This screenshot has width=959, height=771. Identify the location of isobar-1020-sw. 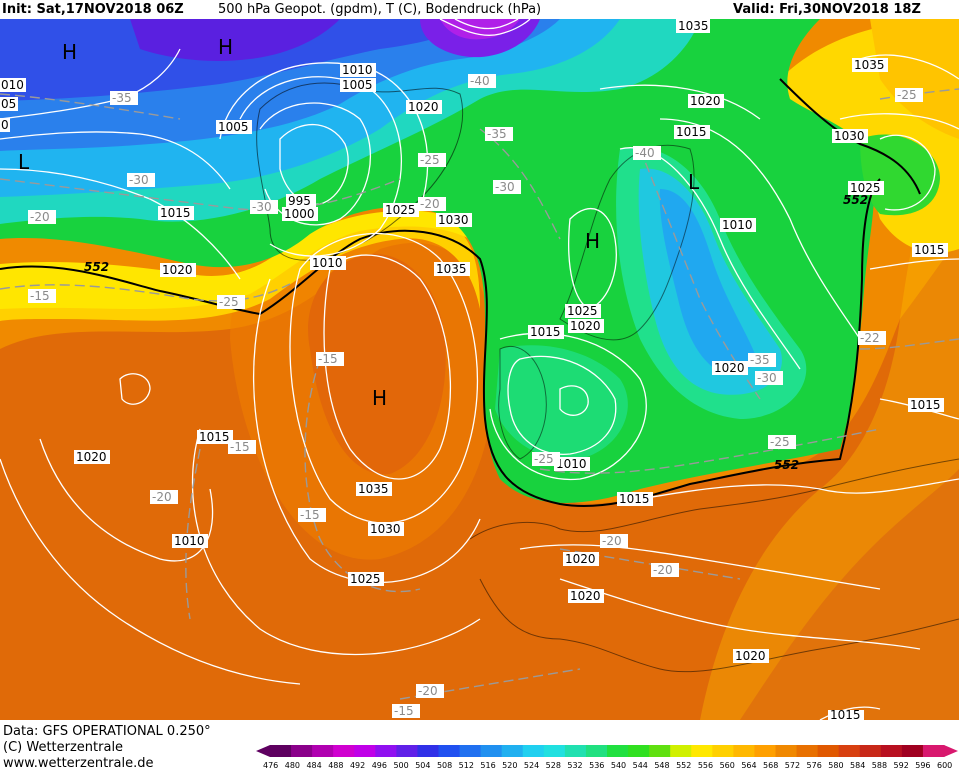
(336, 542).